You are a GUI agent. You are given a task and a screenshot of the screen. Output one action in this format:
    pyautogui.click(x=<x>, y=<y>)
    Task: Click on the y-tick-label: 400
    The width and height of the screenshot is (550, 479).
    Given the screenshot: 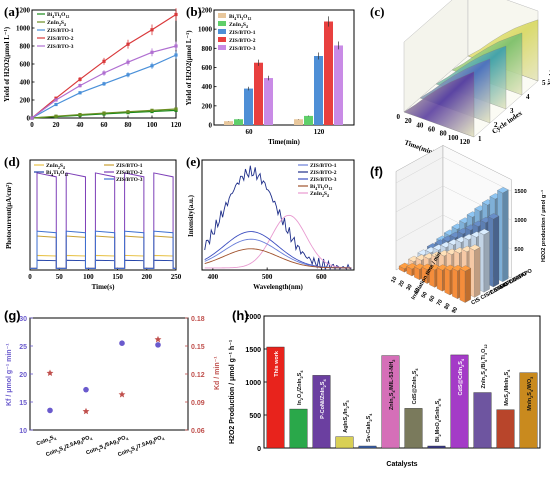 What is the action you would take?
    pyautogui.click(x=25, y=83)
    